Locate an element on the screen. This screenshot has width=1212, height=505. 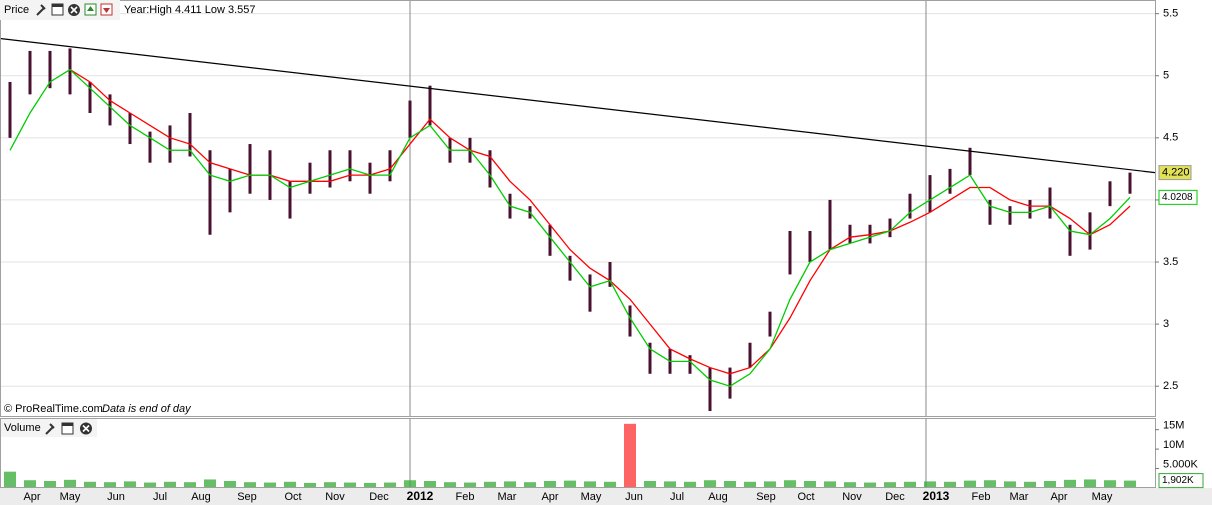
x-tick-label: 2013 is located at coordinates (936, 496).